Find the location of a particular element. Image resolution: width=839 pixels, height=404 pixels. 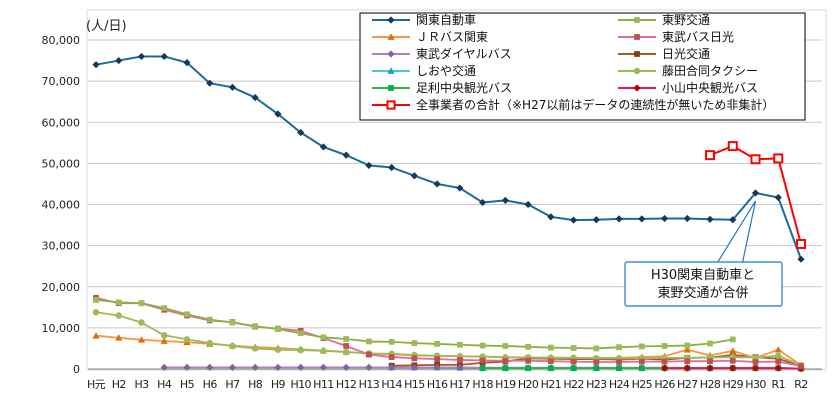

callout-seam is located at coordinates (728, 264).